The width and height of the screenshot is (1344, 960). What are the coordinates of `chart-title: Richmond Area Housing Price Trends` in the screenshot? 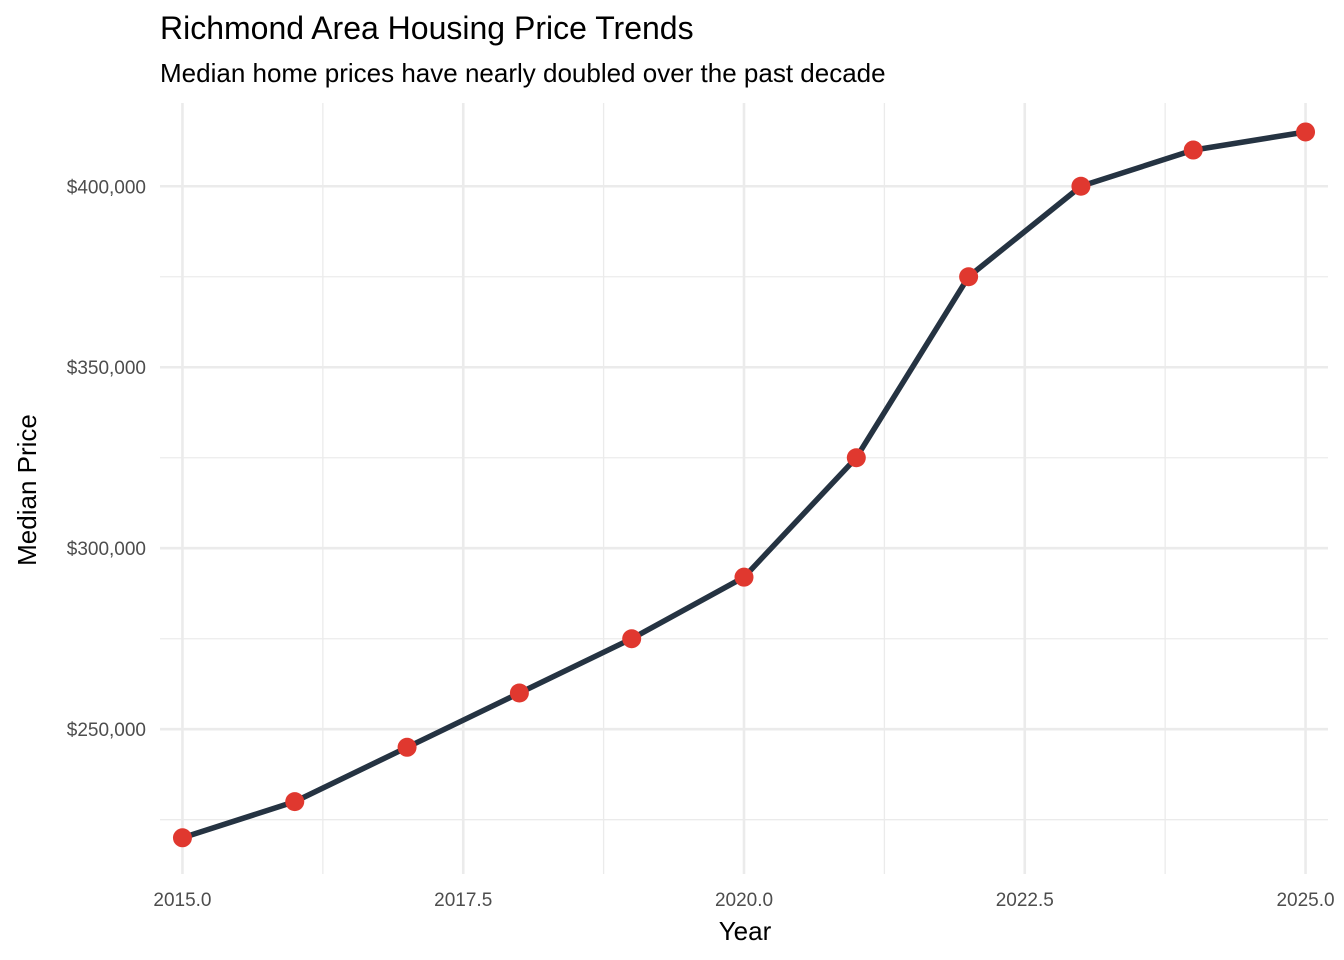 It's located at (427, 28).